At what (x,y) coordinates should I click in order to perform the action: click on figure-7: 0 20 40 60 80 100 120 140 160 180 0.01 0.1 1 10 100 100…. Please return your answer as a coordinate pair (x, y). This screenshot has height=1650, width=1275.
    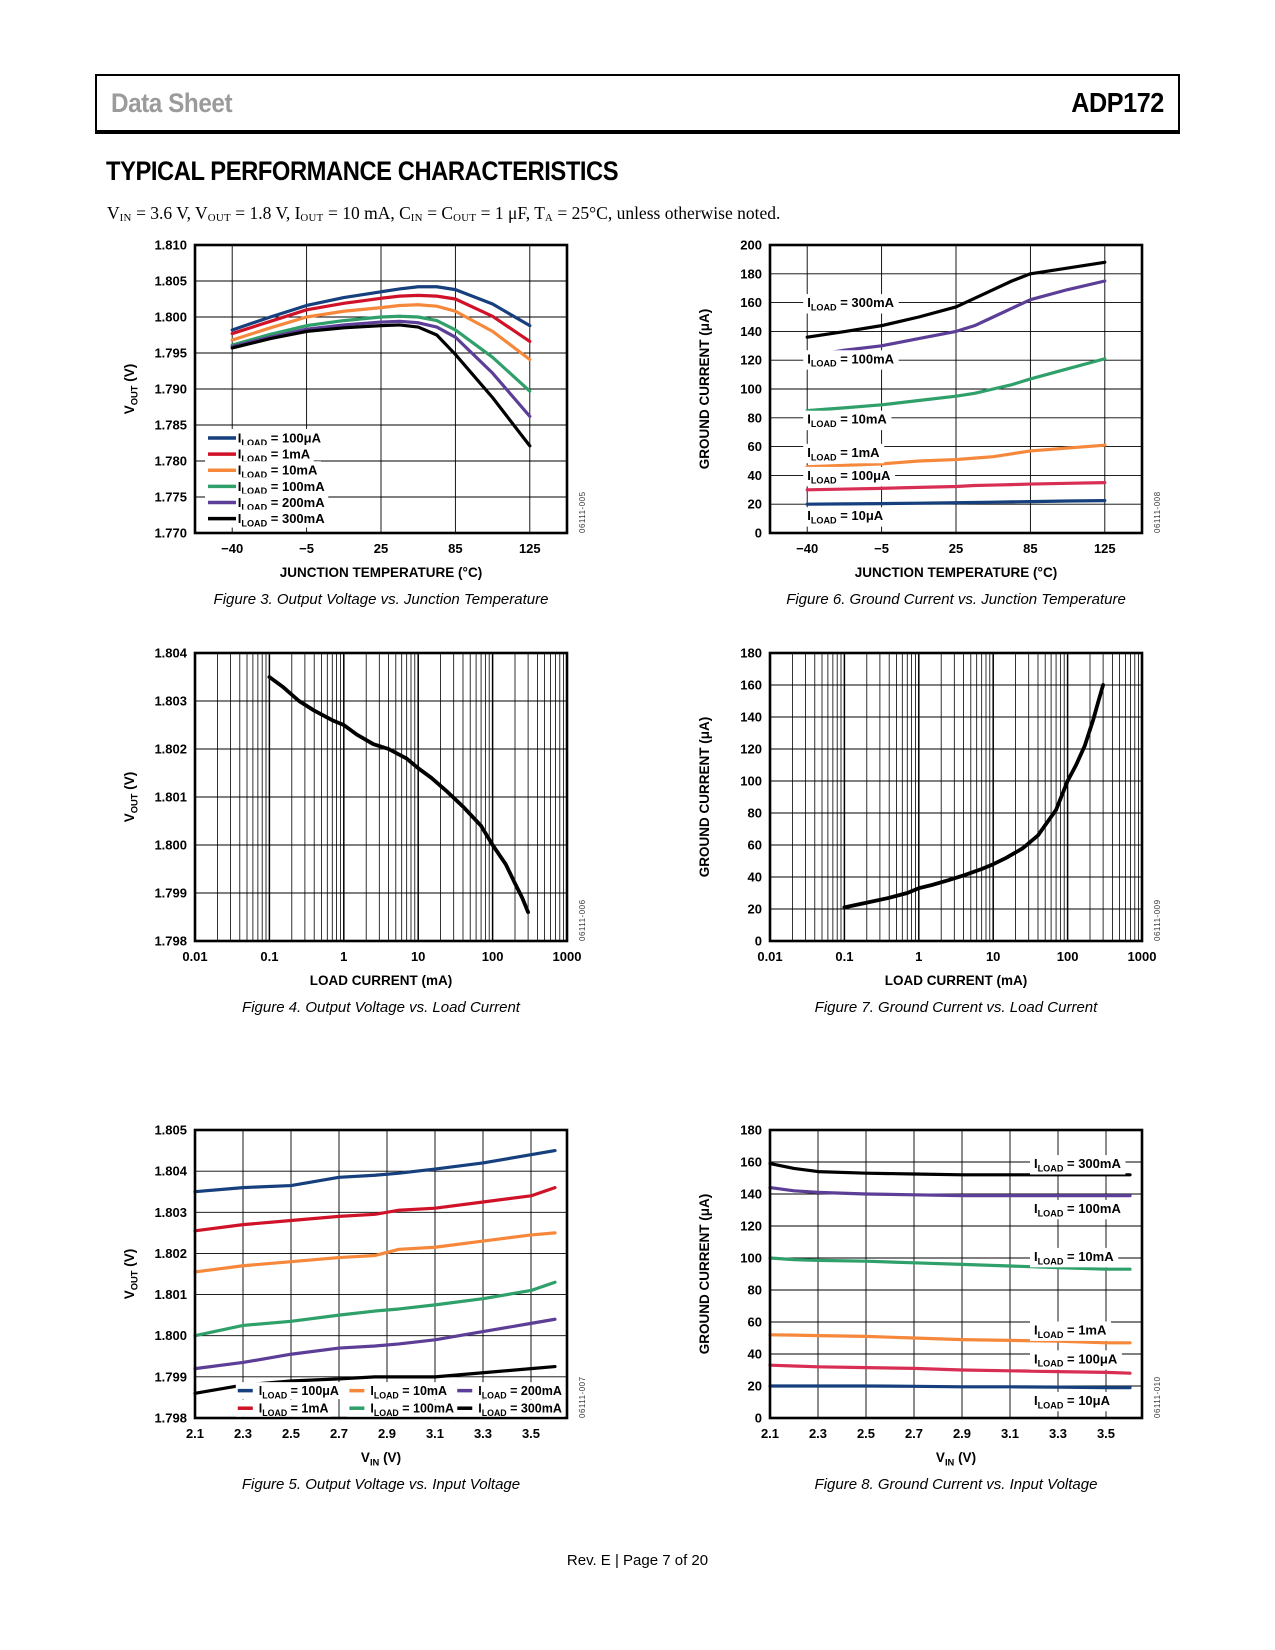
    Looking at the image, I should click on (931, 830).